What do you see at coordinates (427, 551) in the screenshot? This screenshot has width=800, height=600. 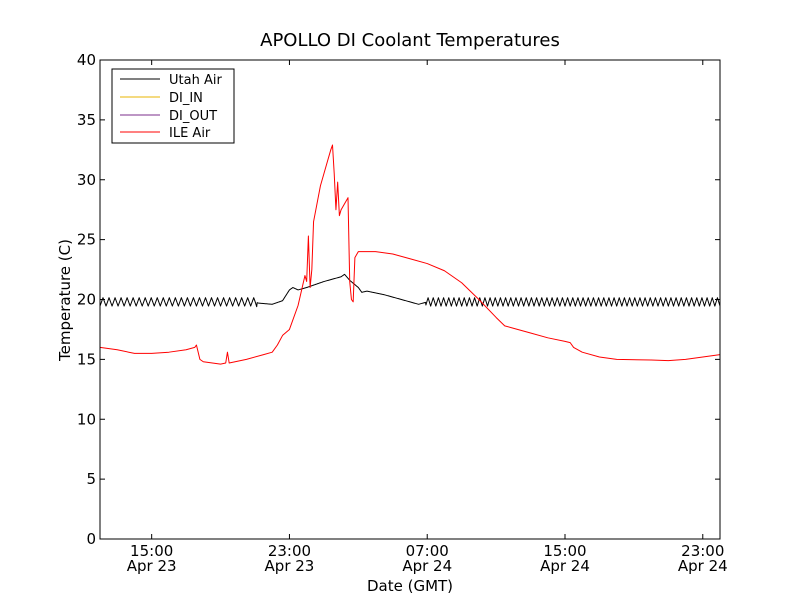 I see `x-tick-label-time: 07:00` at bounding box center [427, 551].